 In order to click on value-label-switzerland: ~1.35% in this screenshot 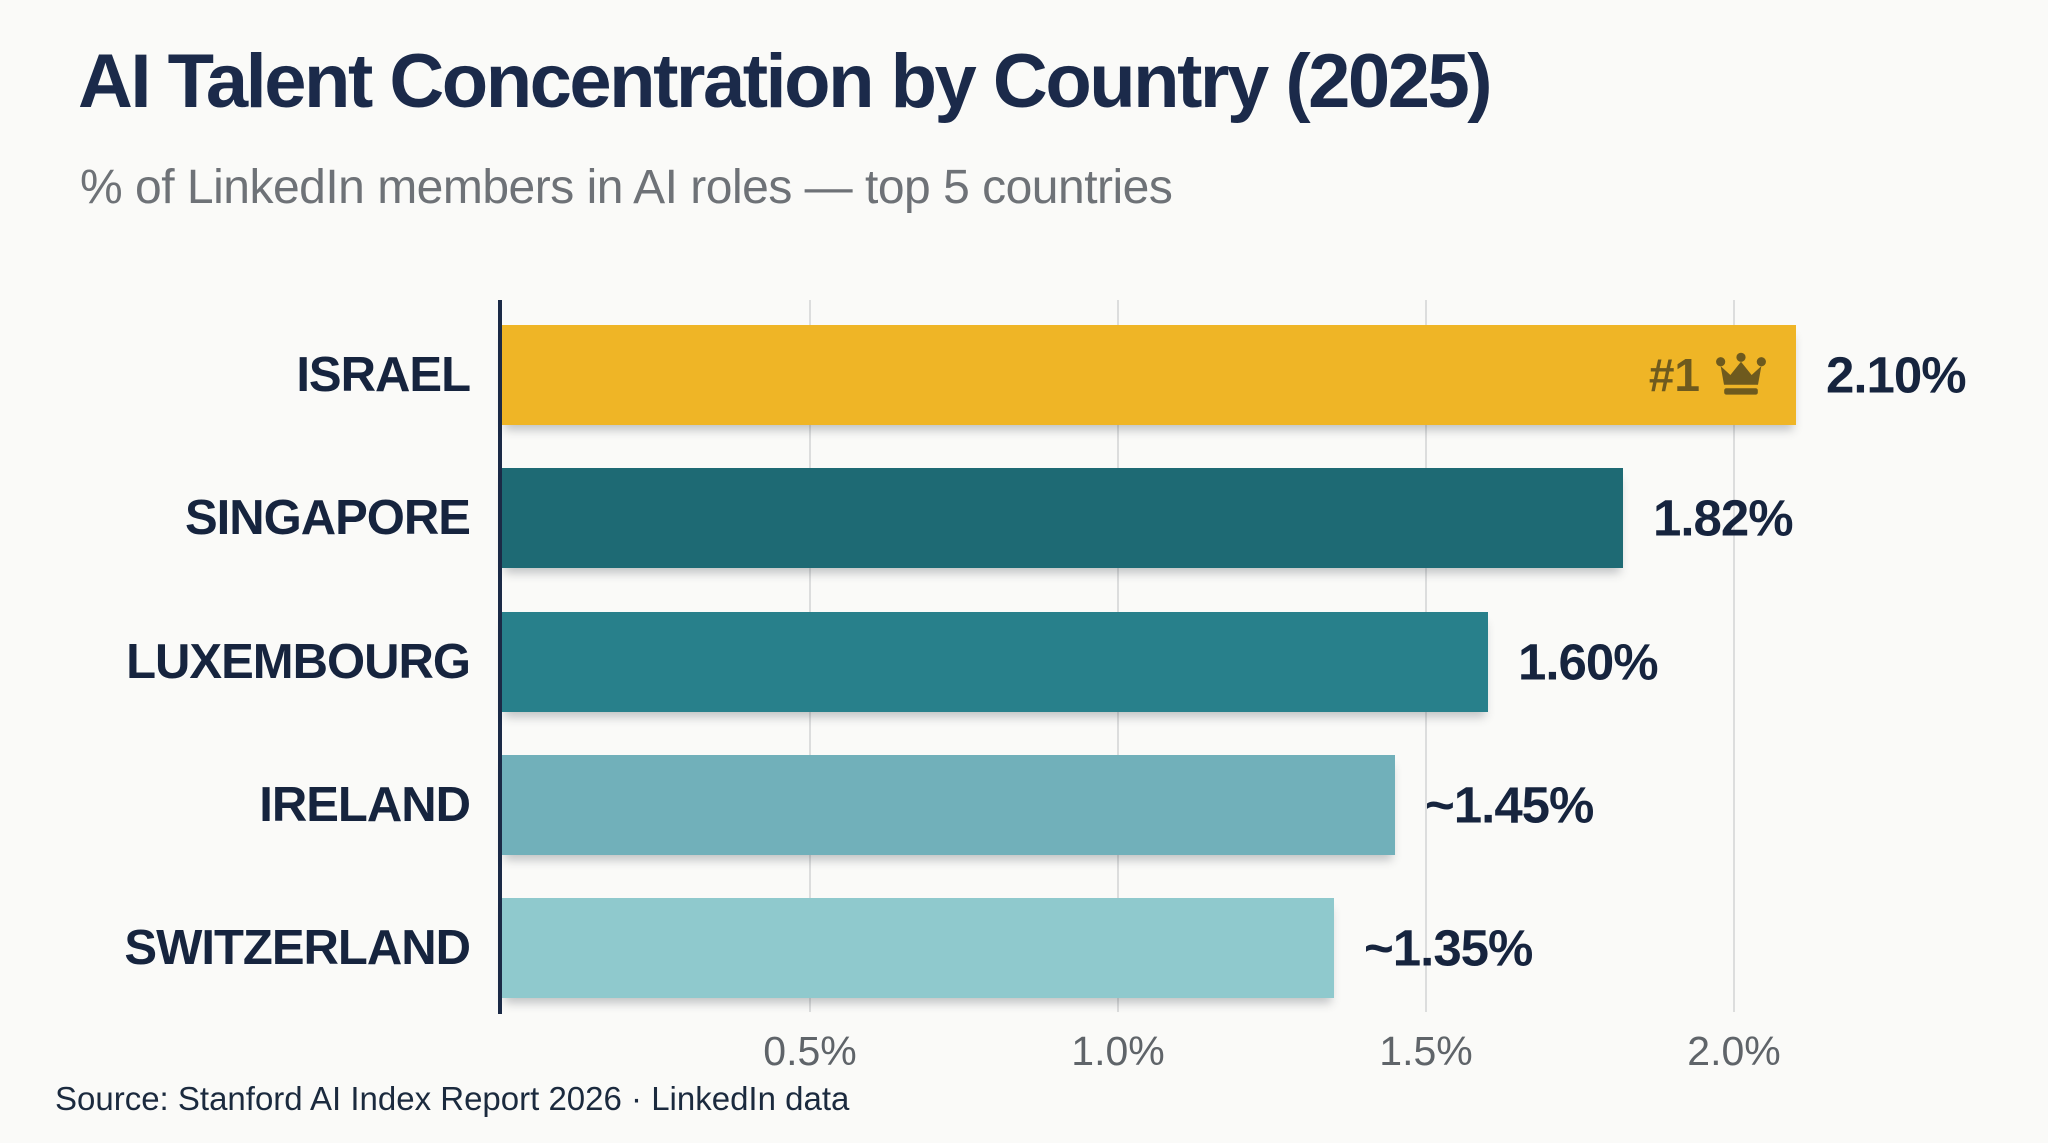, I will do `click(1448, 948)`.